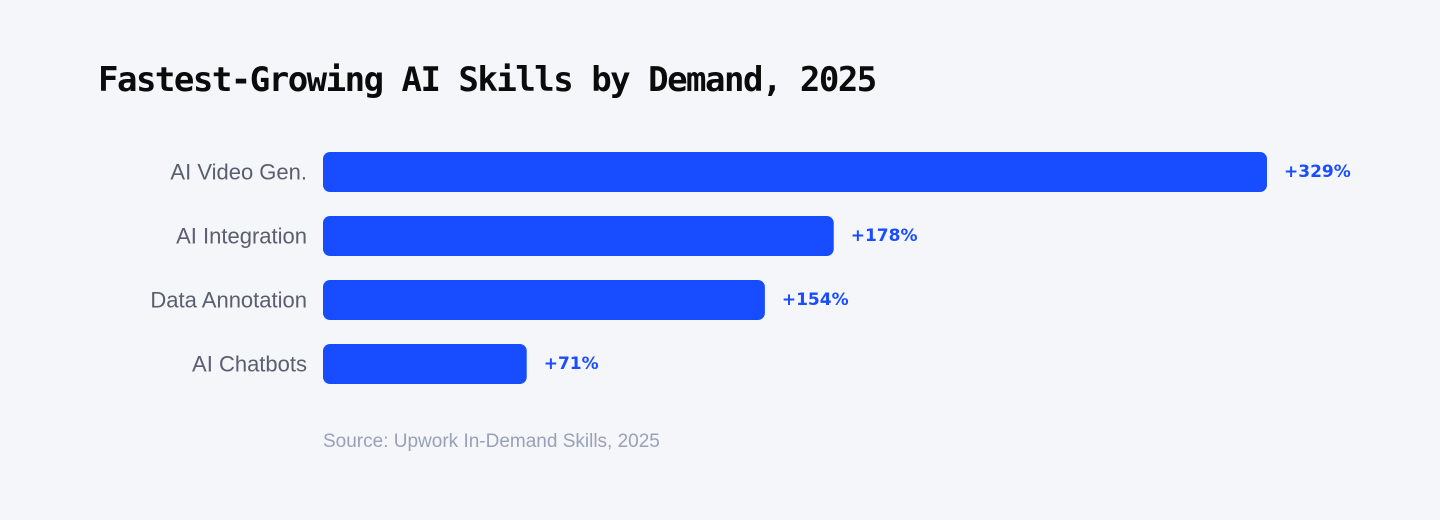 This screenshot has width=1440, height=520. I want to click on category-label: AI Video Gen., so click(238, 172).